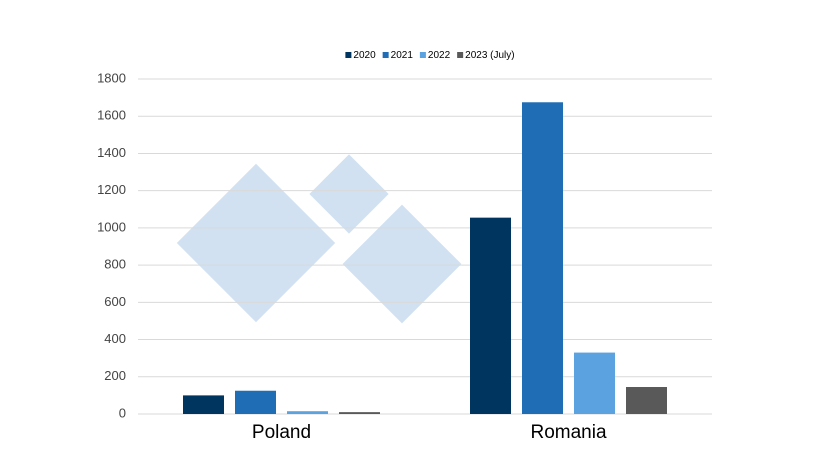 The image size is (820, 461). What do you see at coordinates (115, 375) in the screenshot?
I see `y-tick-label: 200` at bounding box center [115, 375].